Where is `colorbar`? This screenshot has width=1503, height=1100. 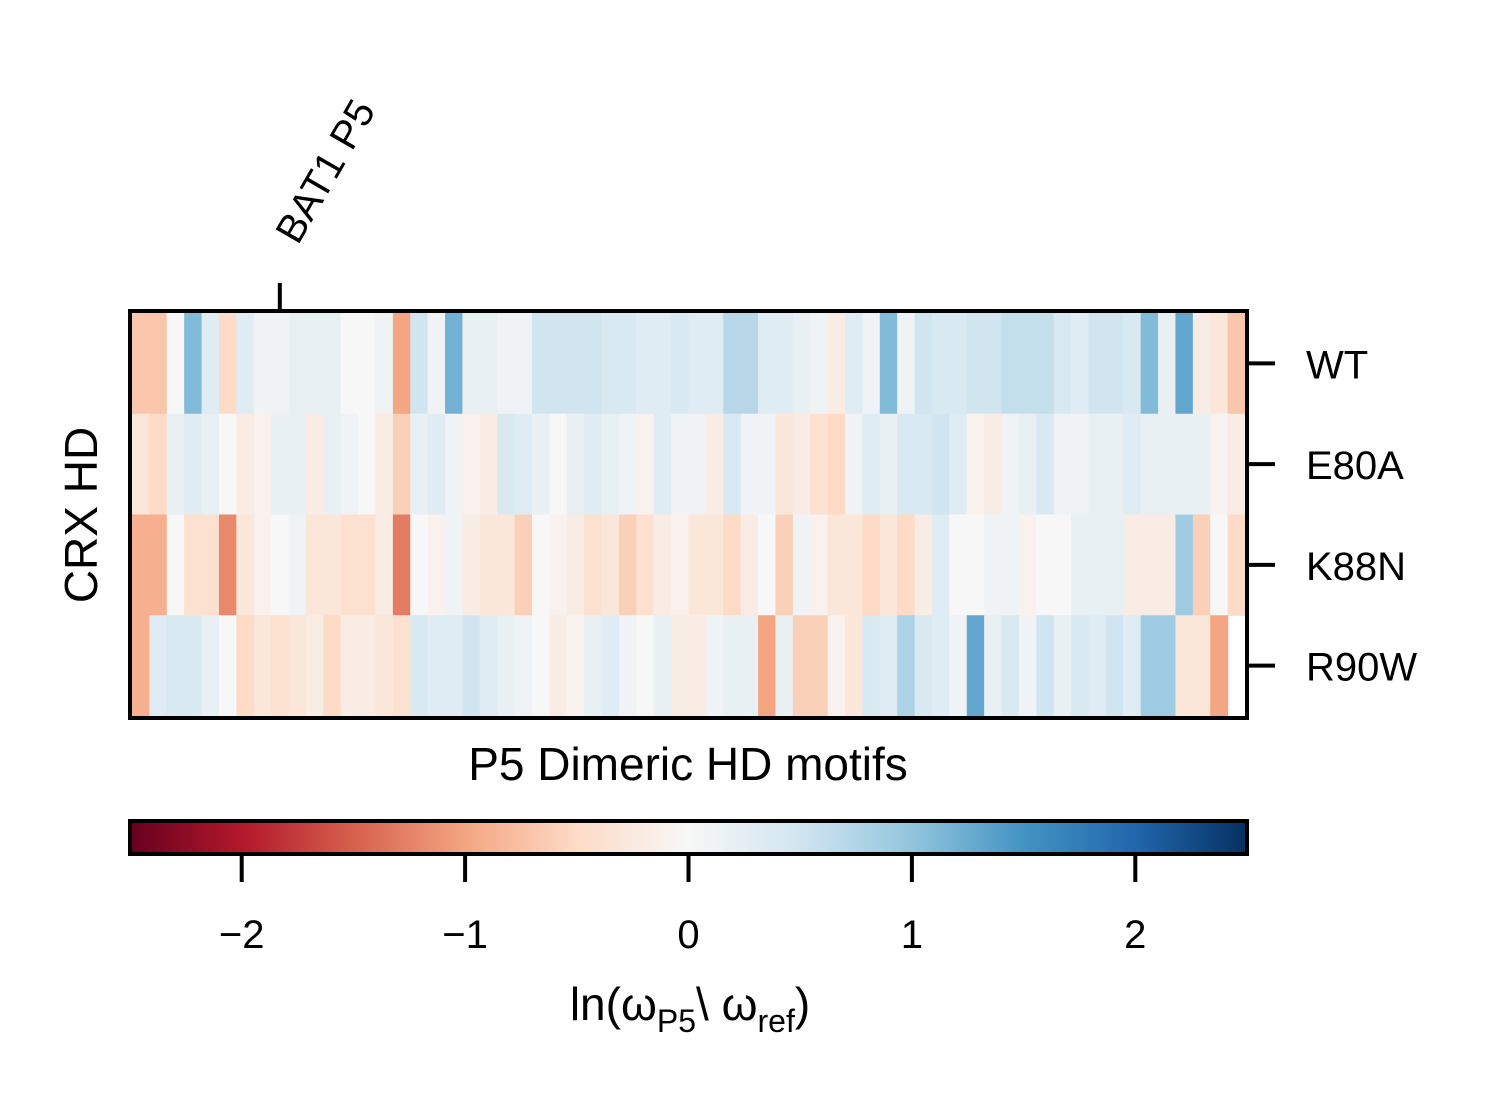 colorbar is located at coordinates (688, 837).